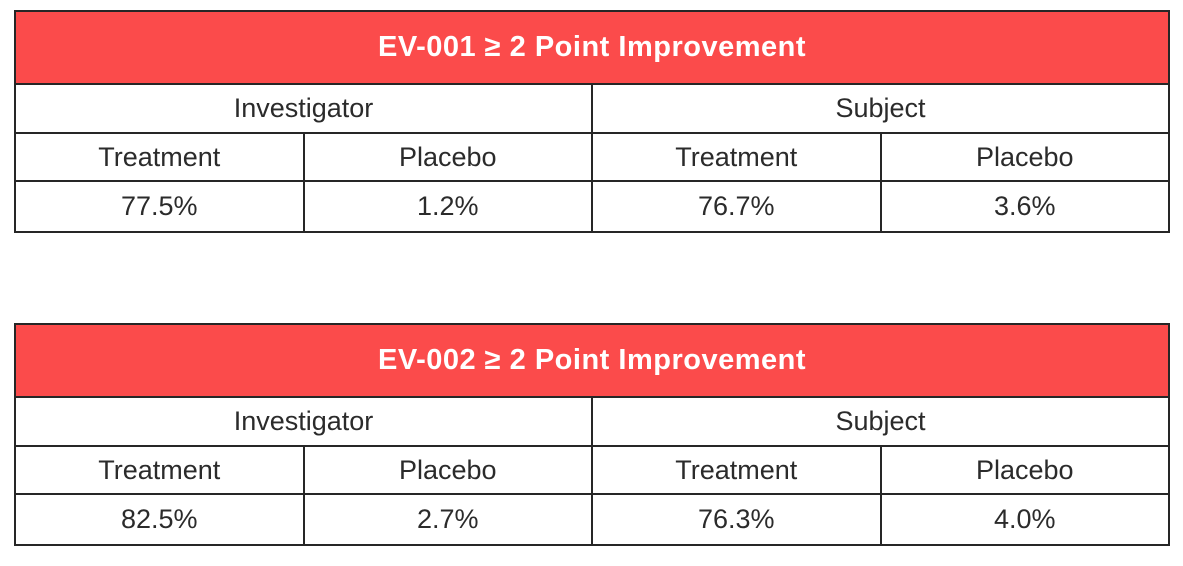  I want to click on value-subject-placebo: 4.0%, so click(1024, 519).